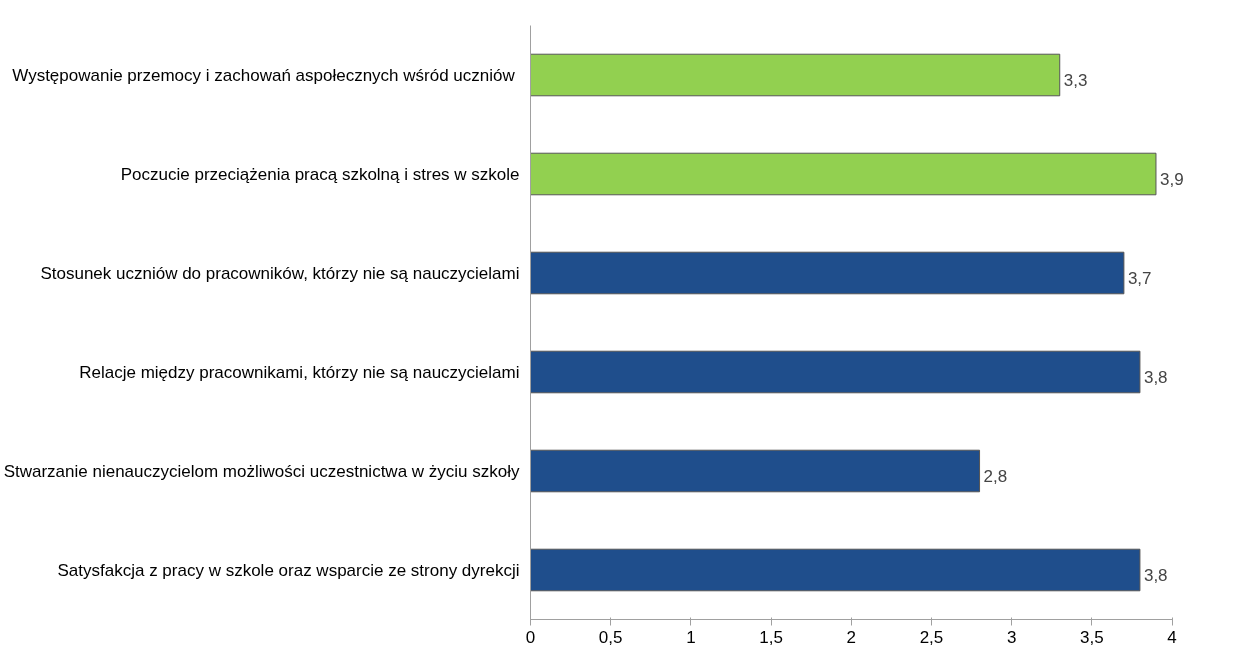 This screenshot has width=1243, height=655. I want to click on data-label: 3,7, so click(1139, 278).